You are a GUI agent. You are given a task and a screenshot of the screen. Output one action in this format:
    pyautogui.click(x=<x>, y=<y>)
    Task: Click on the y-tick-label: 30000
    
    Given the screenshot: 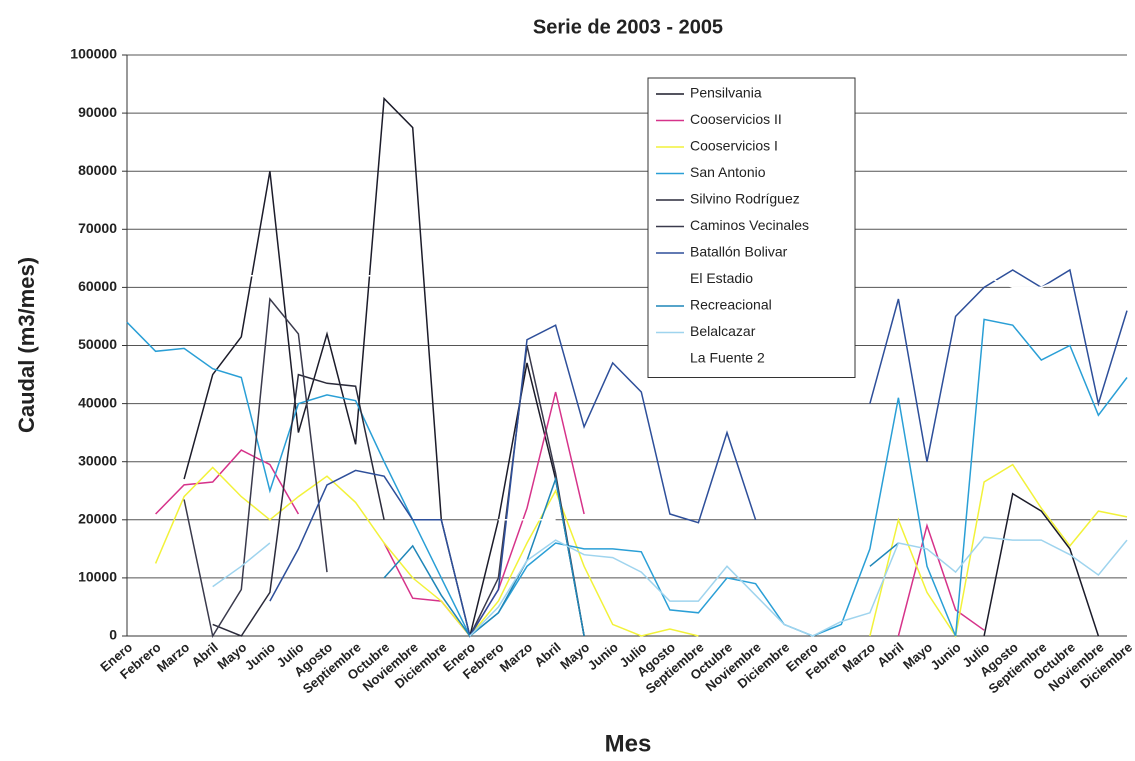 What is the action you would take?
    pyautogui.click(x=97, y=460)
    